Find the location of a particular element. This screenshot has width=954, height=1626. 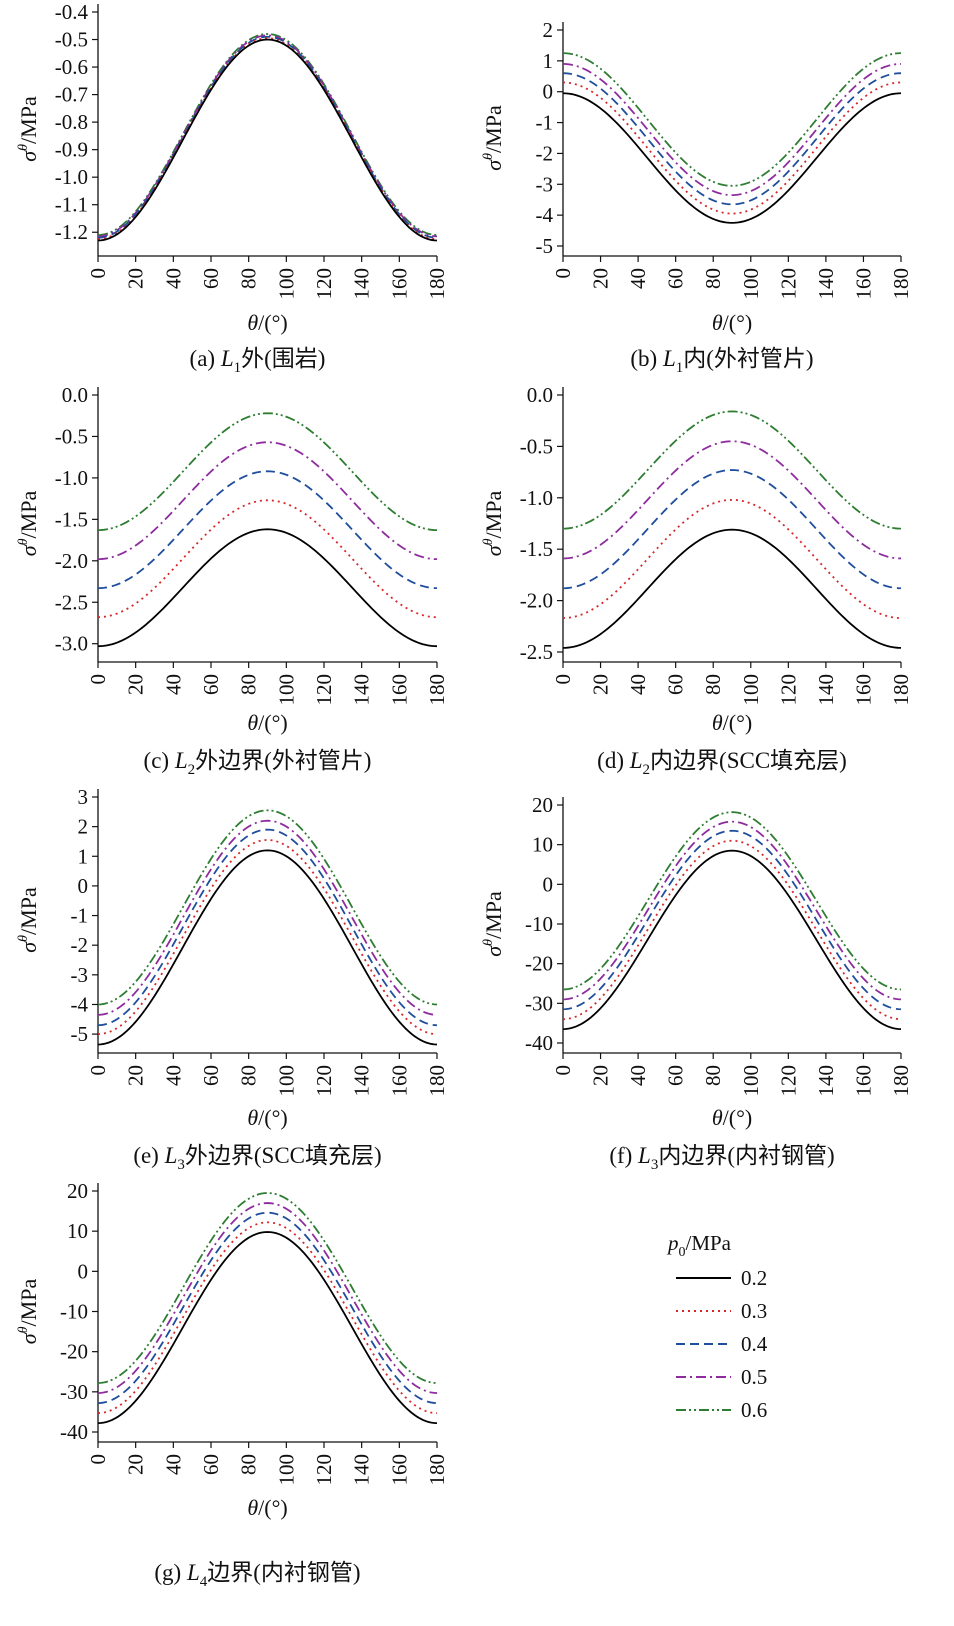

y-tick-label: 20 is located at coordinates (77, 1191).